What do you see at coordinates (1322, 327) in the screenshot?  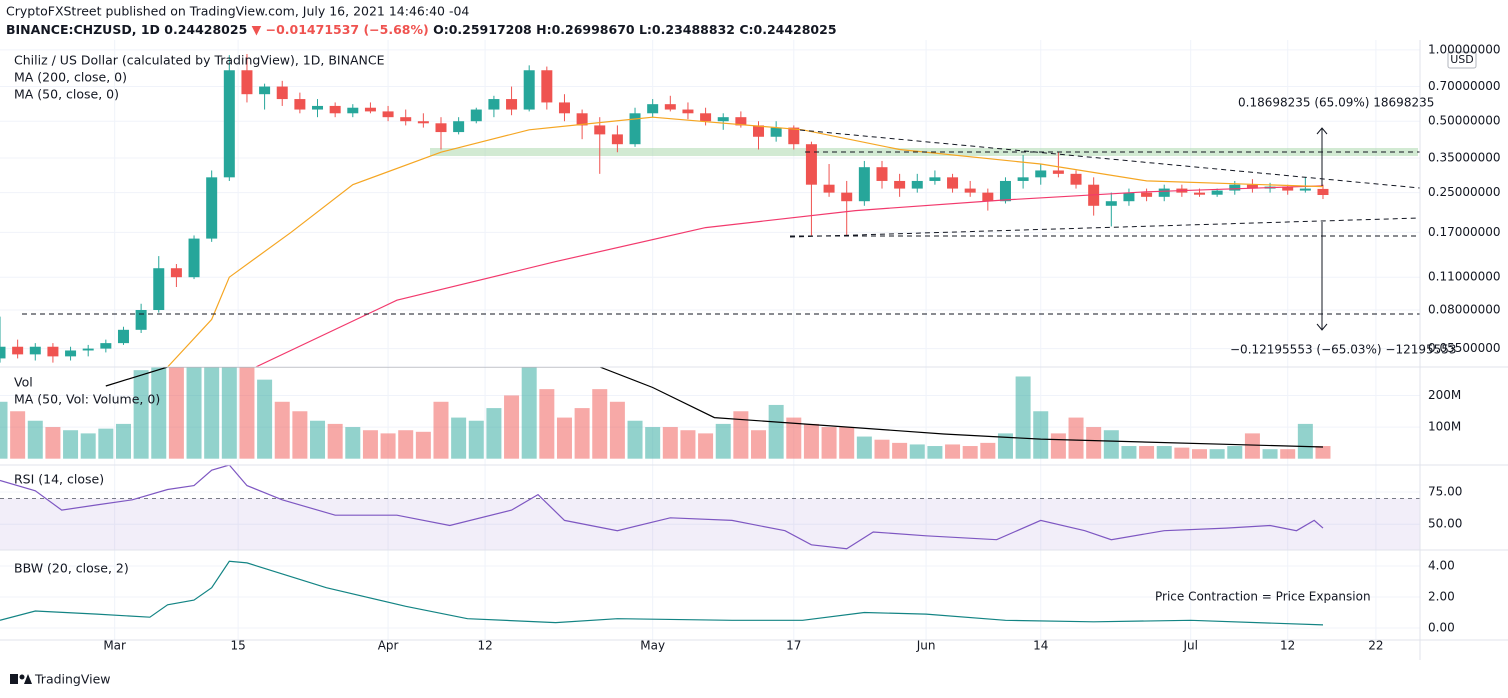 I see `arrow-head` at bounding box center [1322, 327].